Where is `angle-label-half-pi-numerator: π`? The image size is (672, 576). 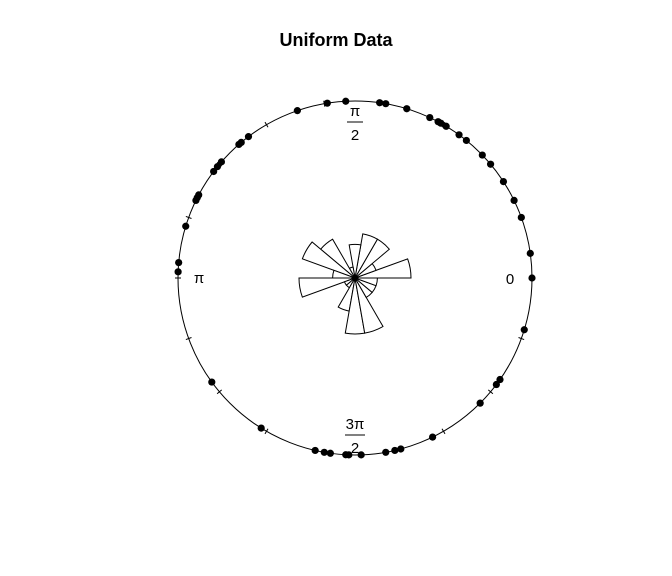 angle-label-half-pi-numerator: π is located at coordinates (355, 111).